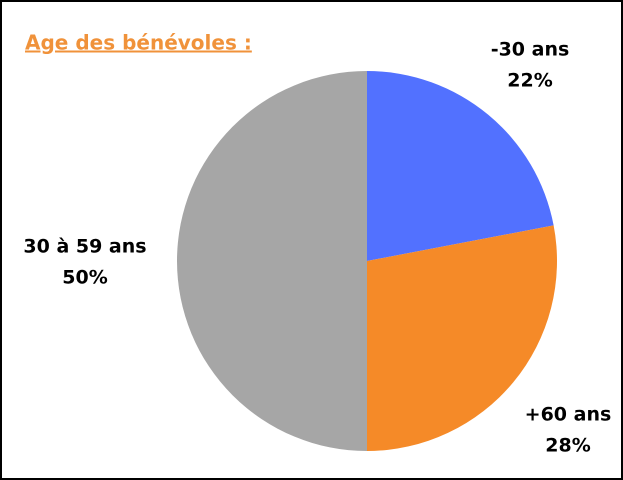 The height and width of the screenshot is (480, 623). I want to click on slice-label: +60 ans, so click(568, 415).